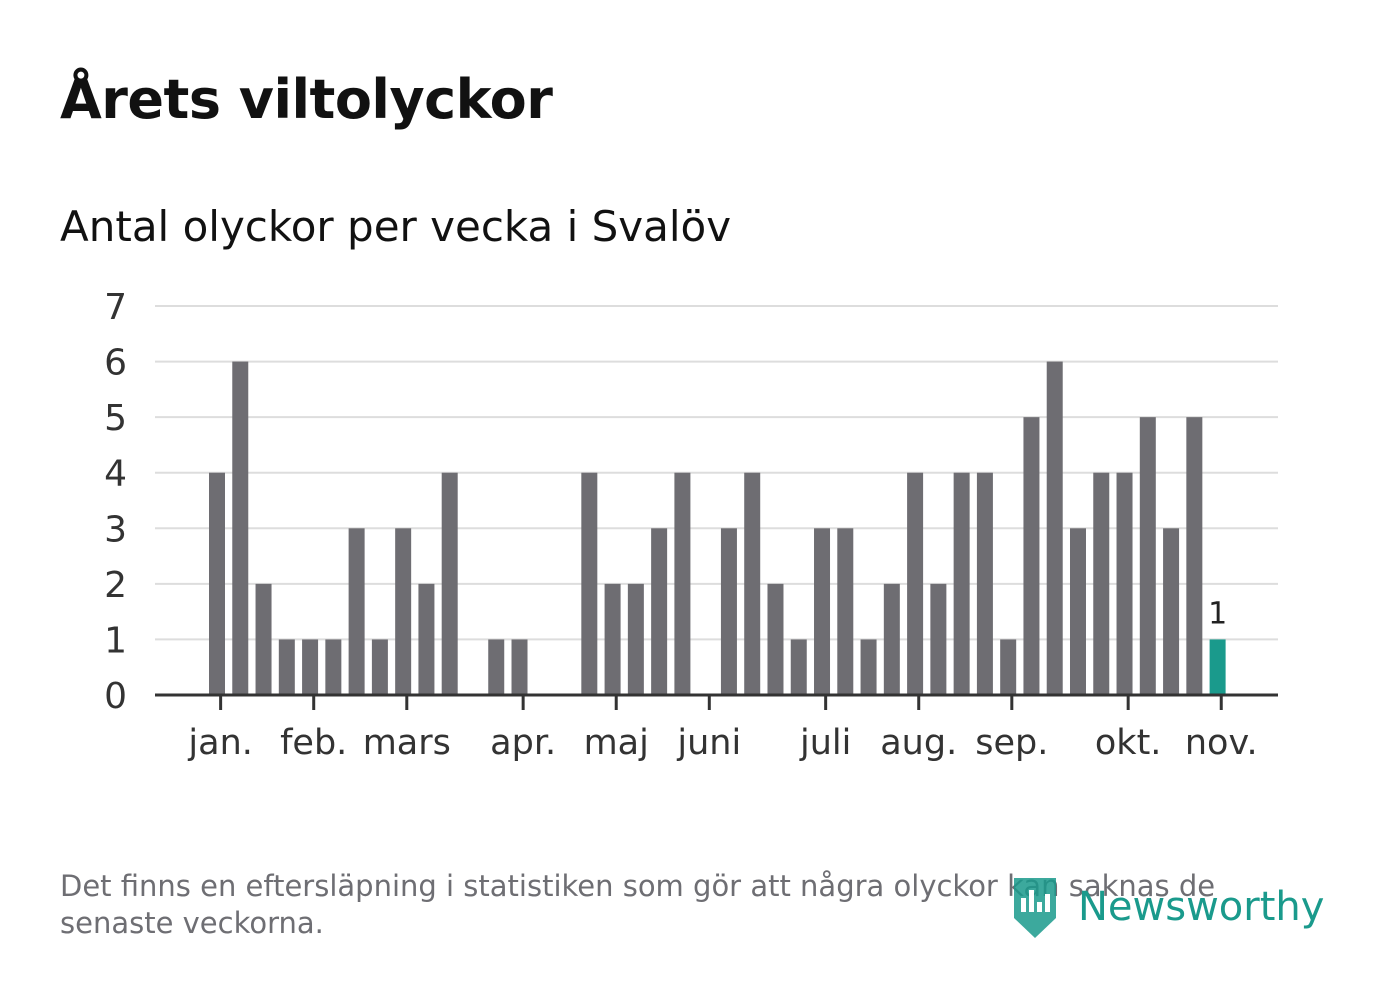  Describe the element at coordinates (708, 743) in the screenshot. I see `x-tick-label: juni` at that location.